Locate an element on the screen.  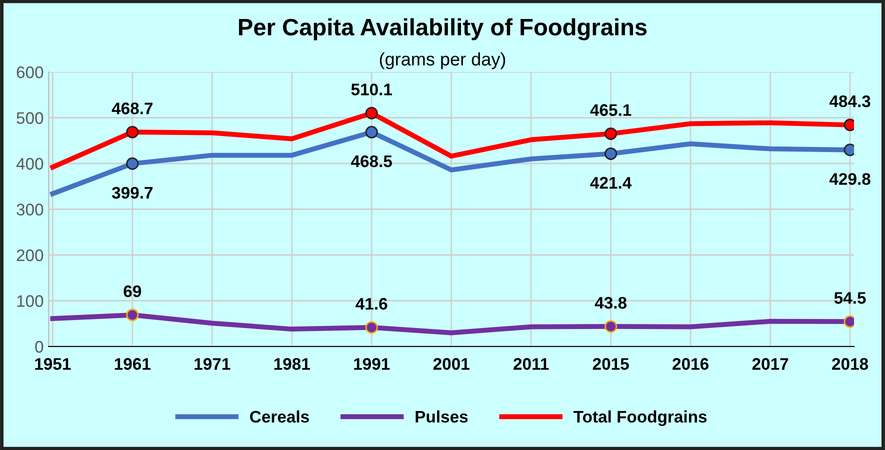
x-tick-label: 1971 is located at coordinates (212, 364).